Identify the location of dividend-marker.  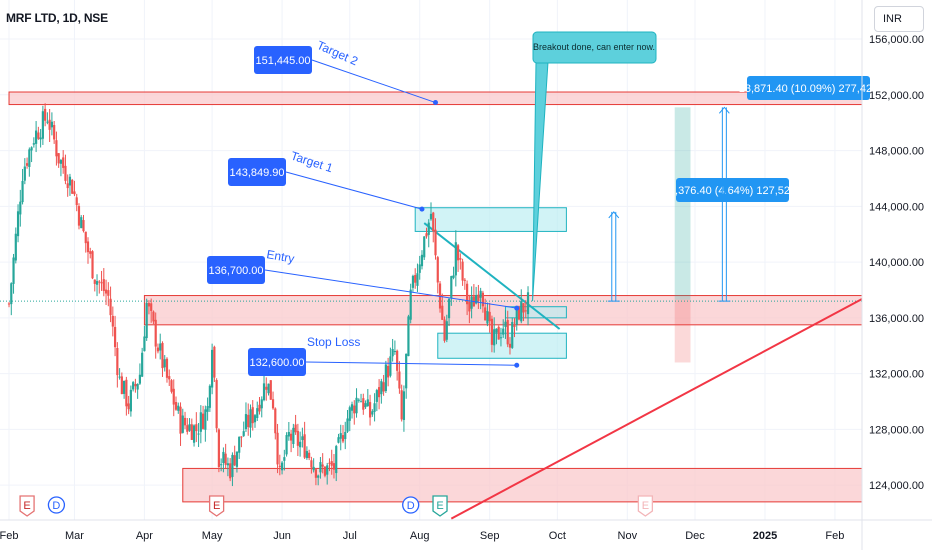
(56, 505).